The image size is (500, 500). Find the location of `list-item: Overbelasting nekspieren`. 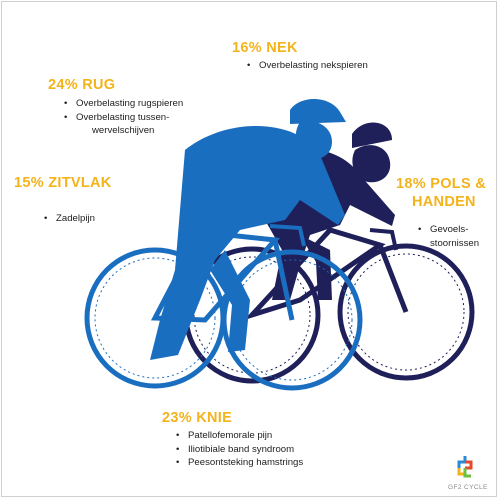

list-item: Overbelasting nekspieren is located at coordinates (307, 66).